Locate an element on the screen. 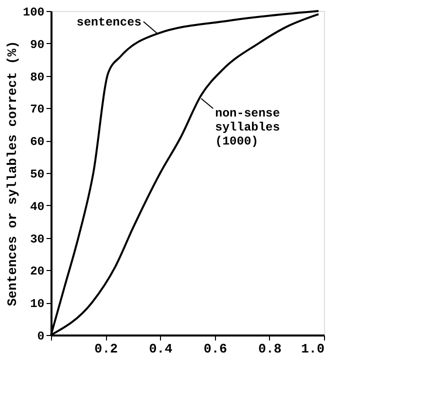 The width and height of the screenshot is (432, 413). annotation: sentences is located at coordinates (109, 23).